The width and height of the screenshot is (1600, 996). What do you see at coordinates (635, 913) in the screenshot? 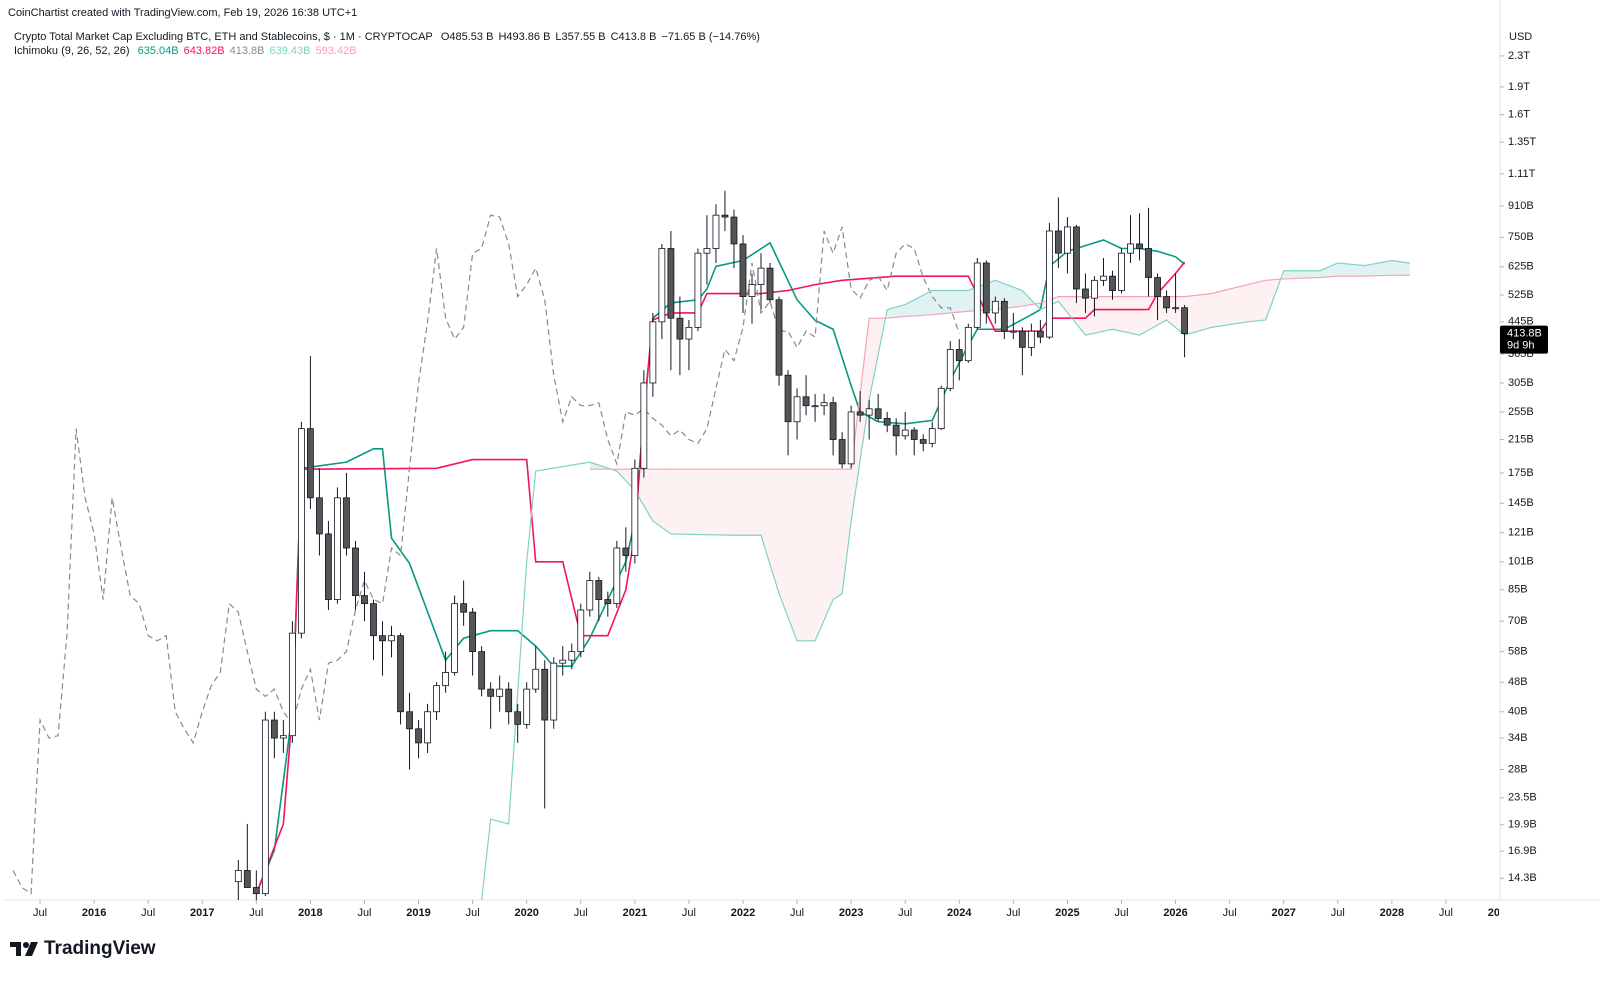
I see `x-tick-label: 2021` at bounding box center [635, 913].